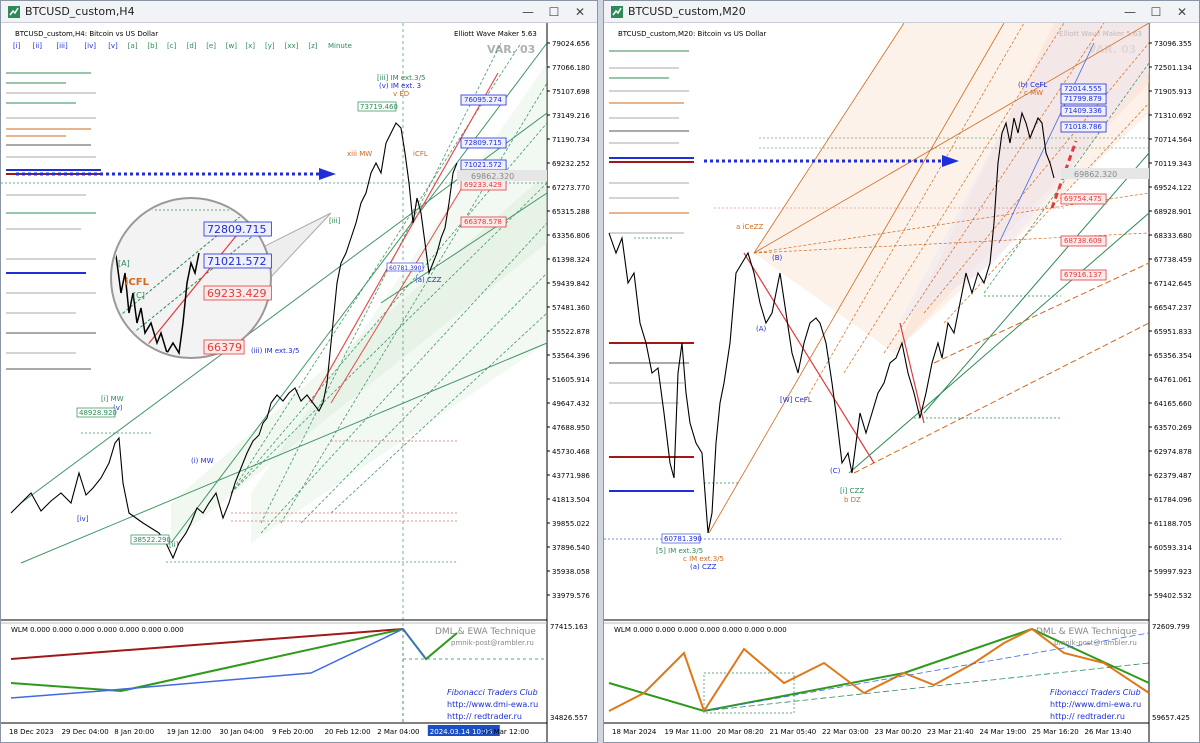 This screenshot has height=743, width=1200. I want to click on level-tag: 68738.609, so click(1083, 241).